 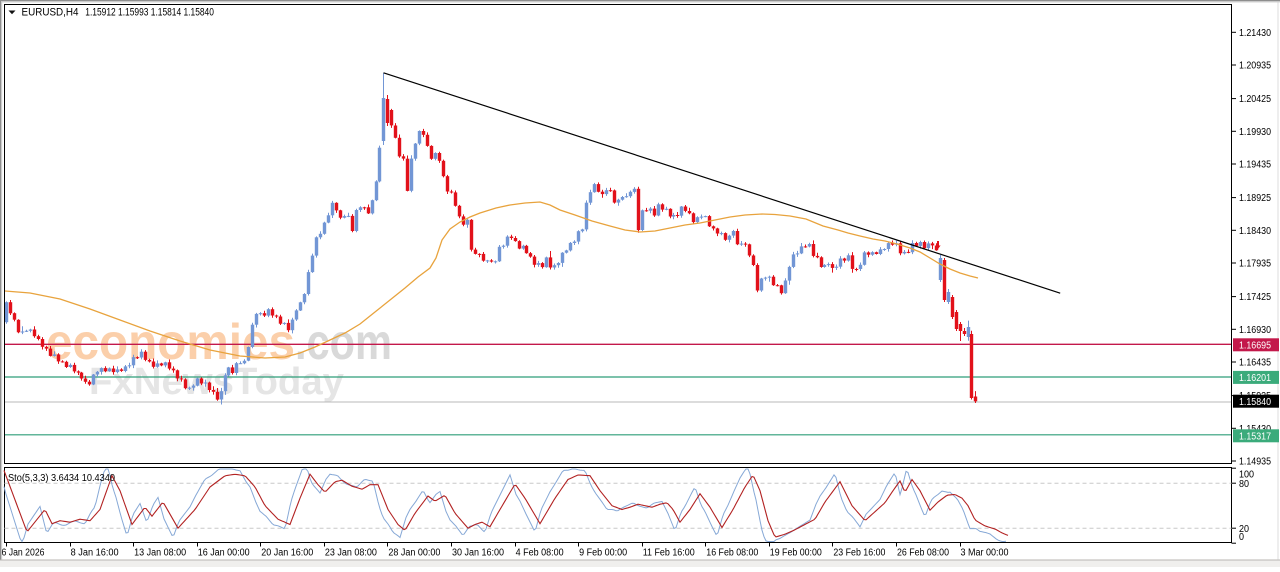 I want to click on svg-text: 20 Jan 16:00, so click(x=287, y=553).